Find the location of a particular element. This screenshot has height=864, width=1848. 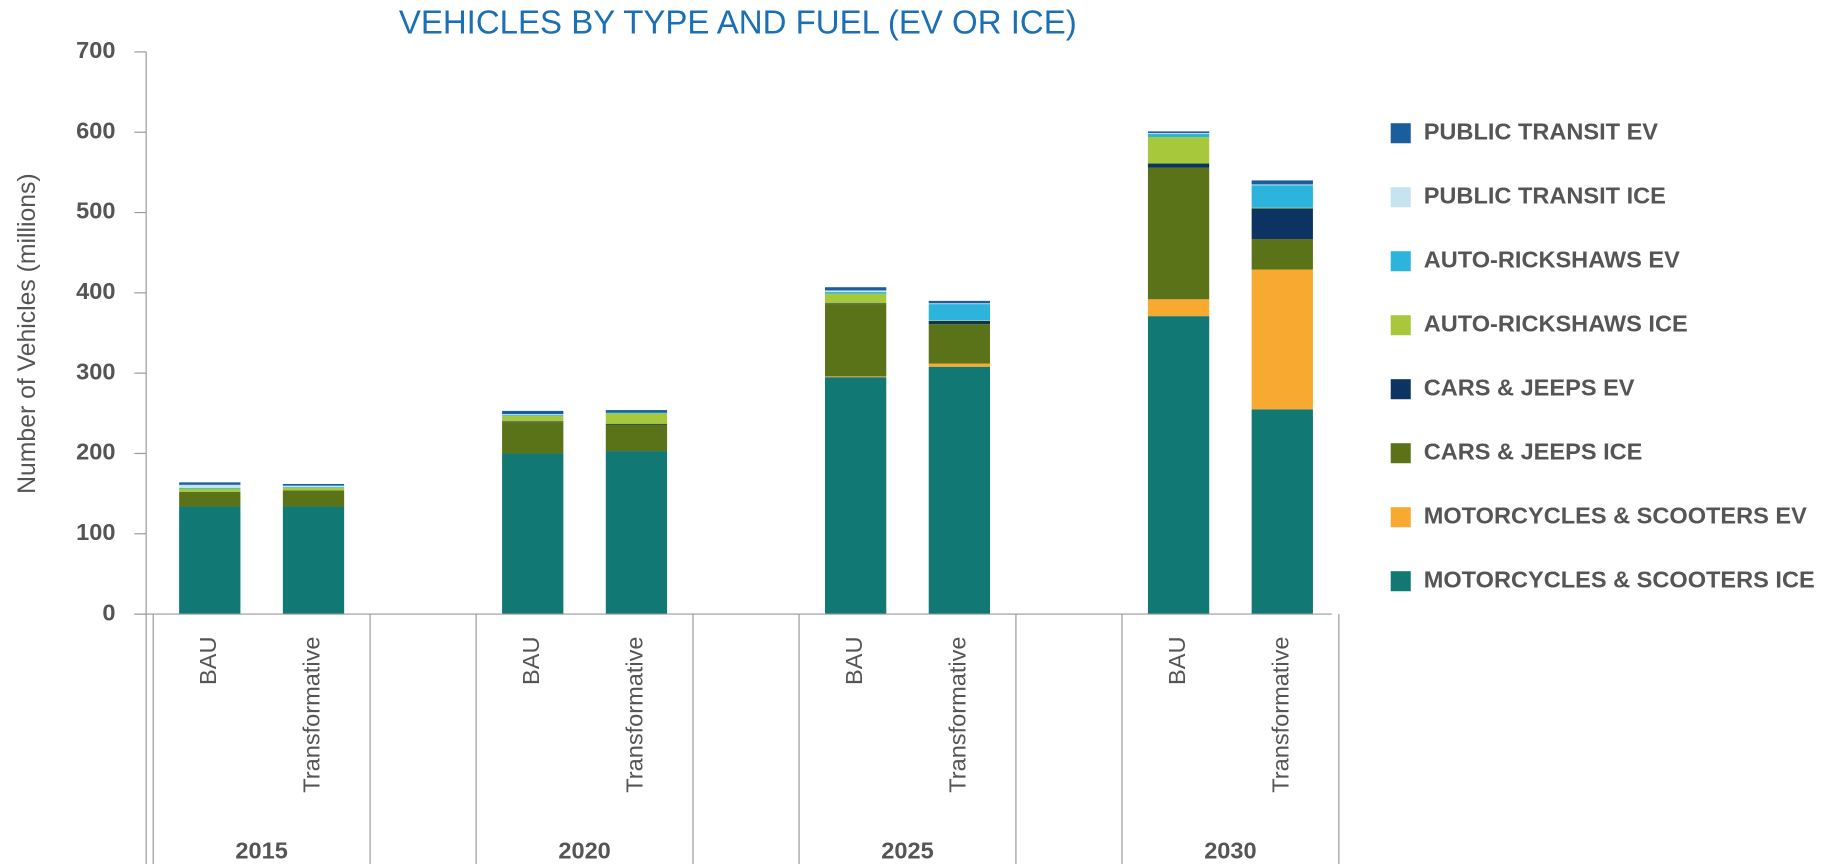

legend-label: MOTORCYCLES & SCOOTERS ICE is located at coordinates (1619, 579).